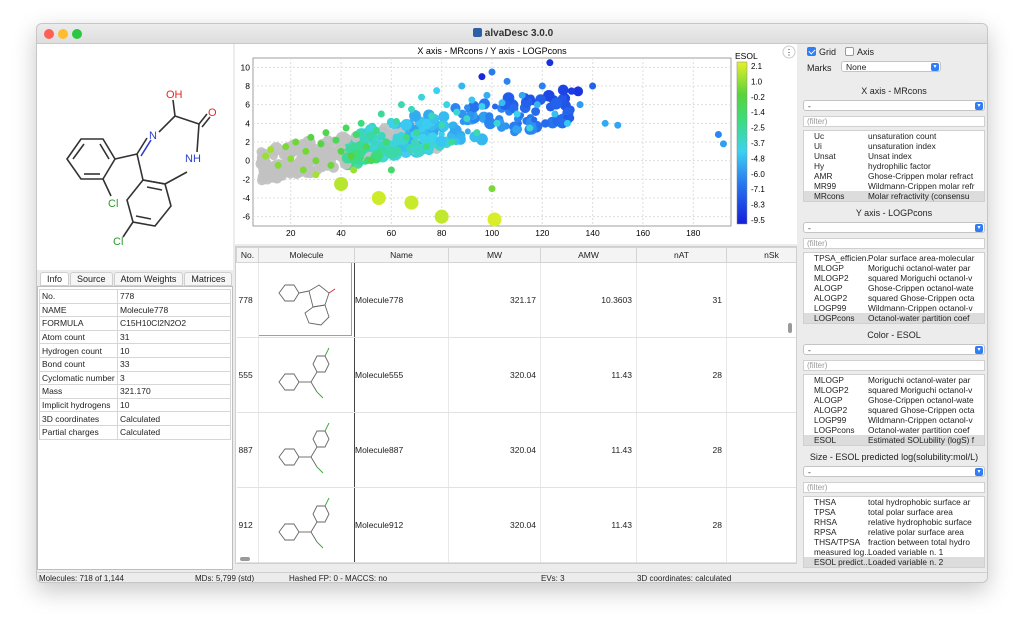  Describe the element at coordinates (49, 34) in the screenshot. I see `close-window-button` at that location.